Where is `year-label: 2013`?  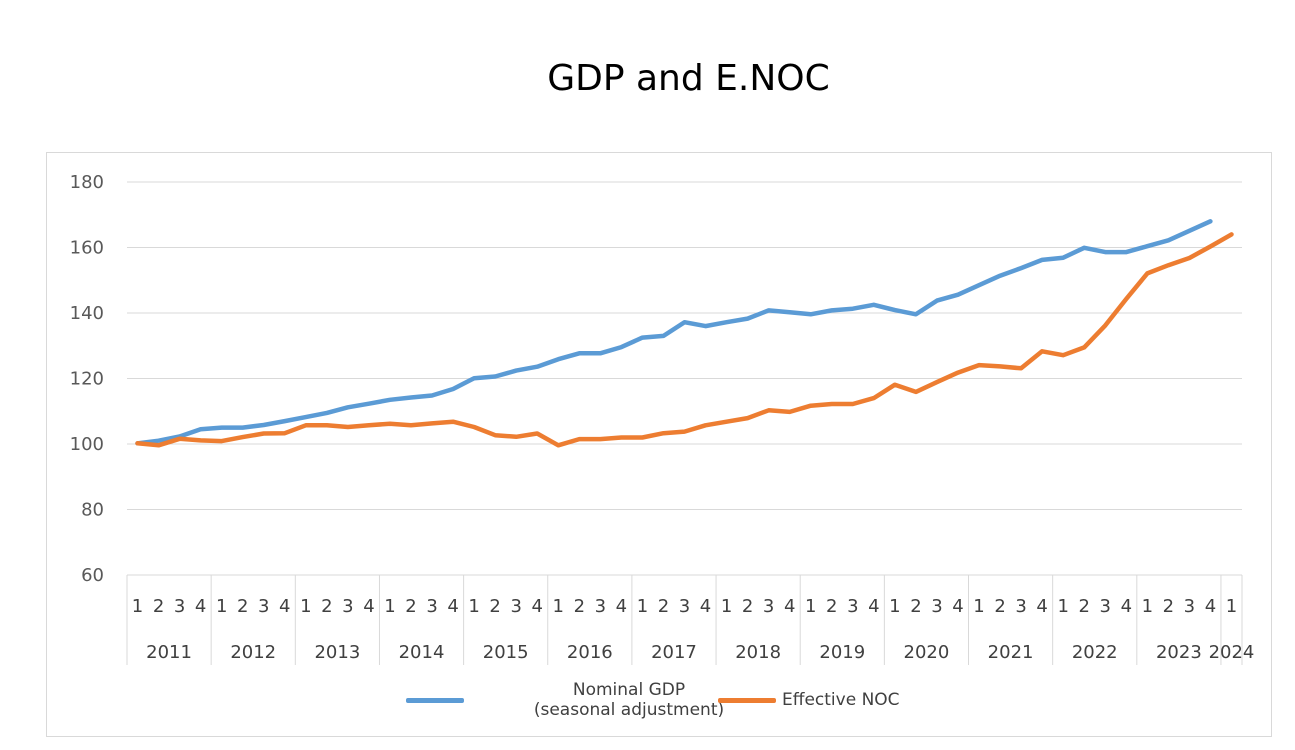
year-label: 2013 is located at coordinates (337, 652).